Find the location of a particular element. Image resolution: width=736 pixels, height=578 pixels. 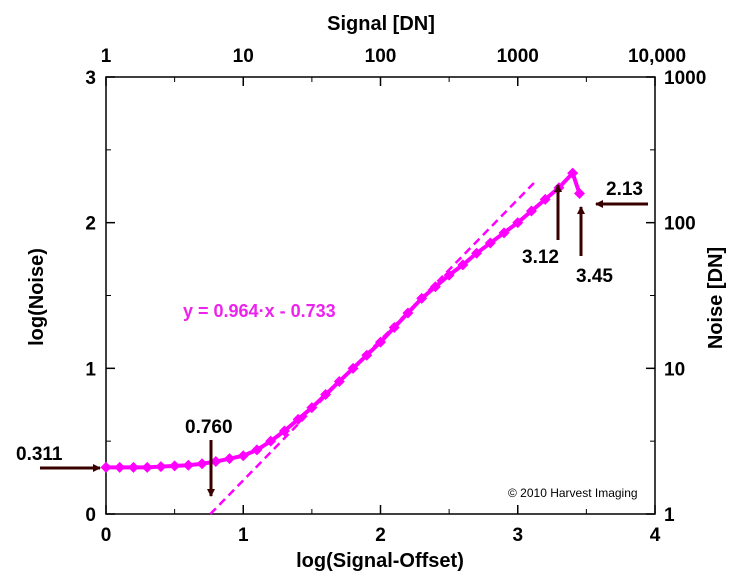

x2-tick-label: 10,000 is located at coordinates (657, 56).